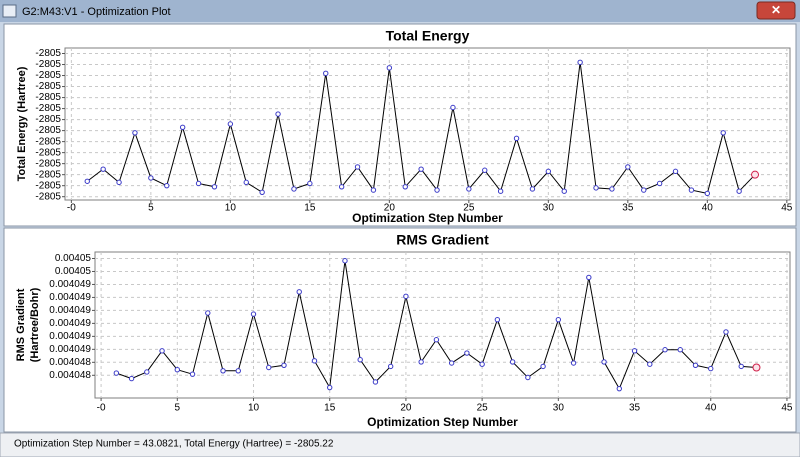  I want to click on title-bar, so click(400, 11).